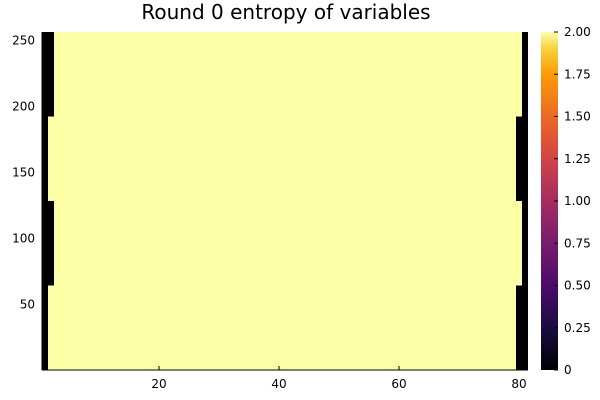  Describe the element at coordinates (577, 286) in the screenshot. I see `colorbar-tick-label: 0.50` at that location.